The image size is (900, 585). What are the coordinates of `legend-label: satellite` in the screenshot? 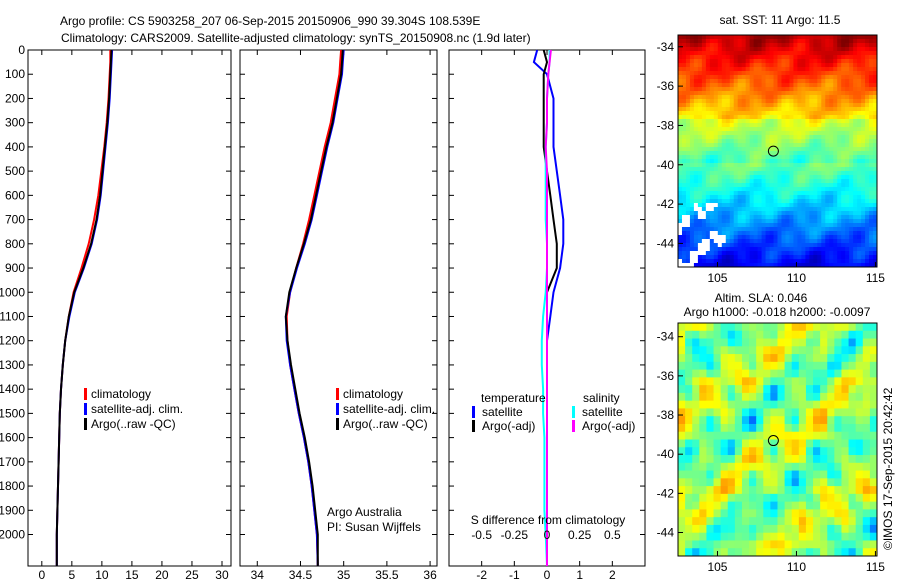 It's located at (602, 412).